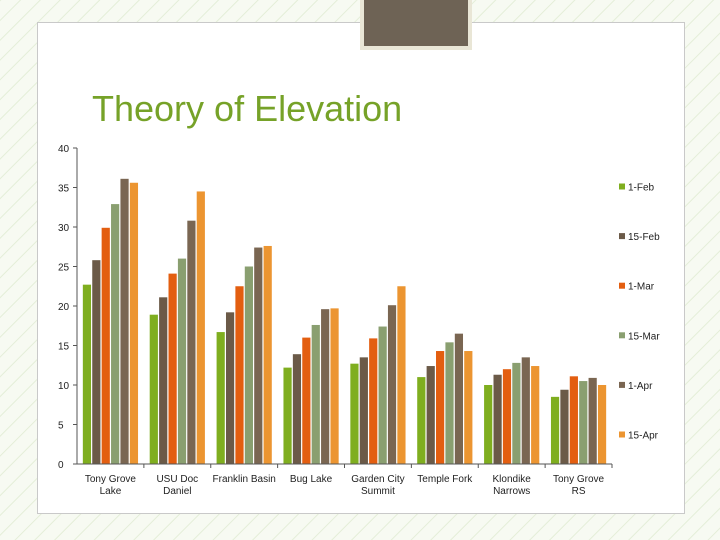 This screenshot has height=540, width=720. What do you see at coordinates (622, 285) in the screenshot?
I see `legend-swatch-1-mar` at bounding box center [622, 285].